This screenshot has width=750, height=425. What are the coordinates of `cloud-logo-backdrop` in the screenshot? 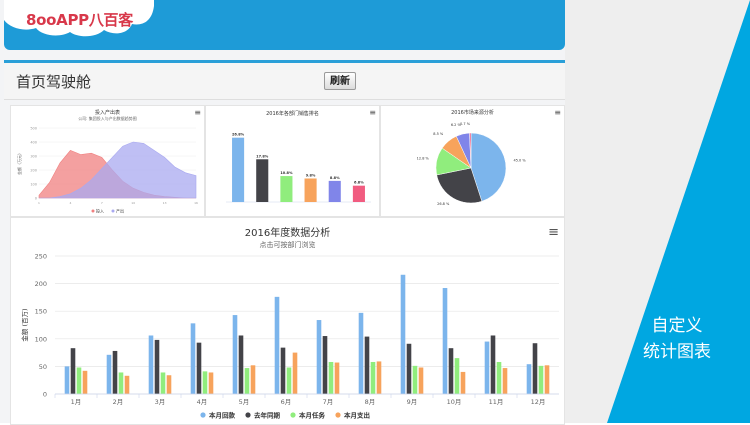 It's located at (79, 18).